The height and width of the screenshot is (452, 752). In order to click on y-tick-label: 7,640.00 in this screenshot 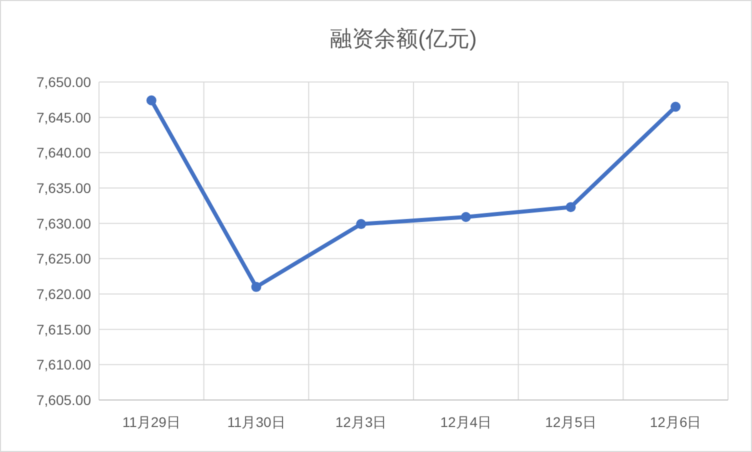, I will do `click(64, 152)`.